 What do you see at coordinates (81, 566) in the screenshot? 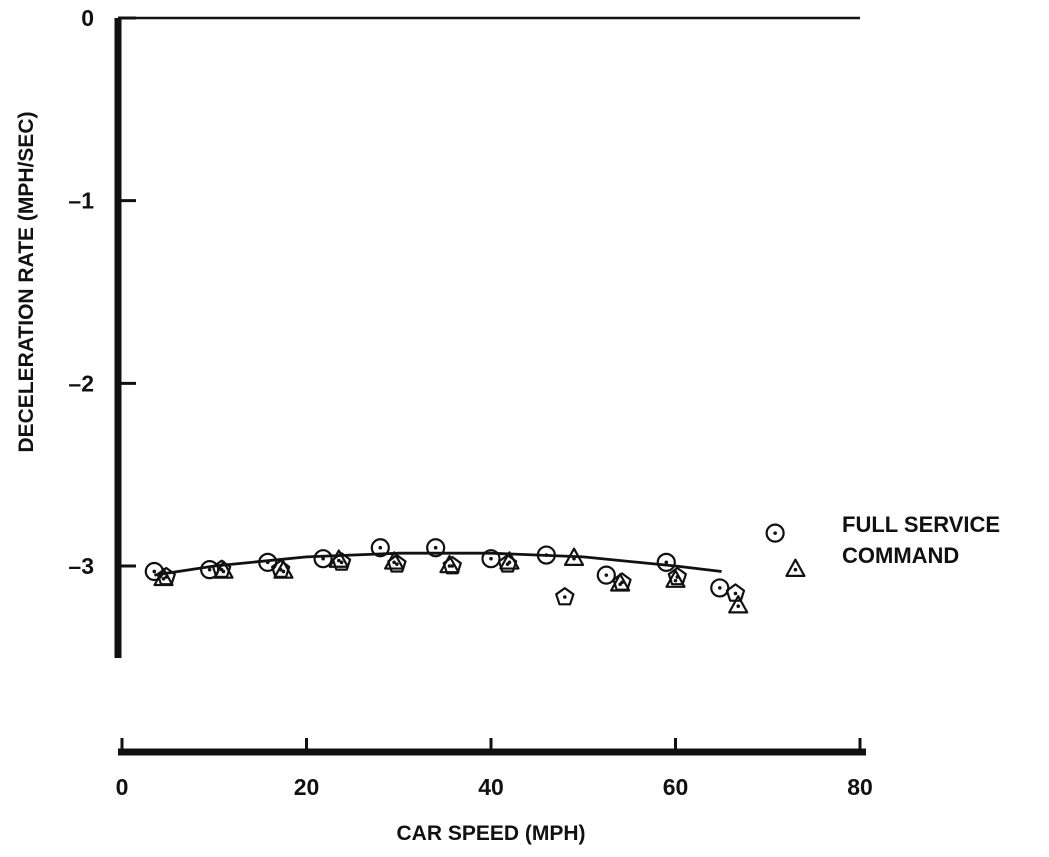
I see `y-tick-label: –3` at bounding box center [81, 566].